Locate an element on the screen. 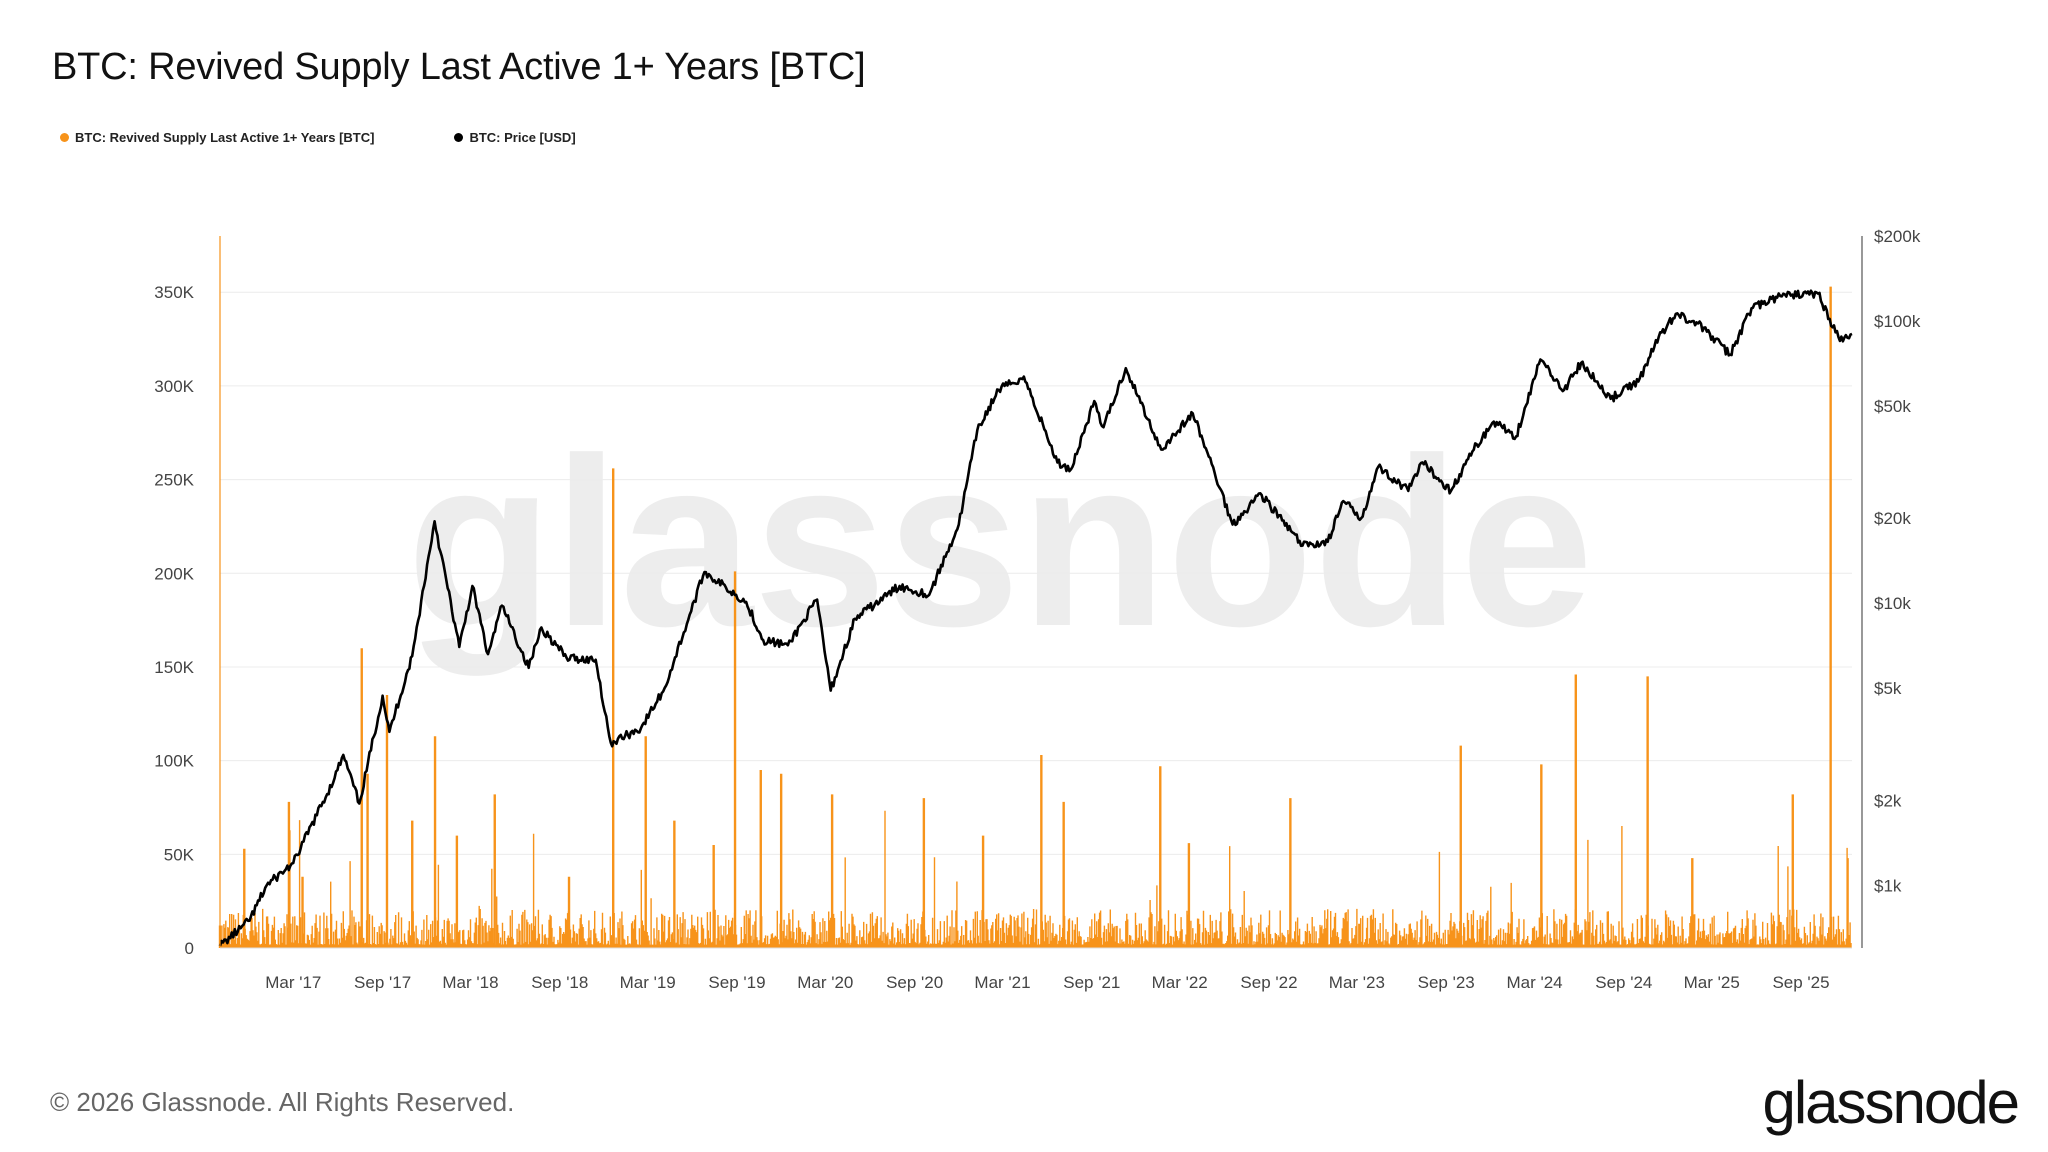  x-tick-label: Mar '21 is located at coordinates (1002, 982).